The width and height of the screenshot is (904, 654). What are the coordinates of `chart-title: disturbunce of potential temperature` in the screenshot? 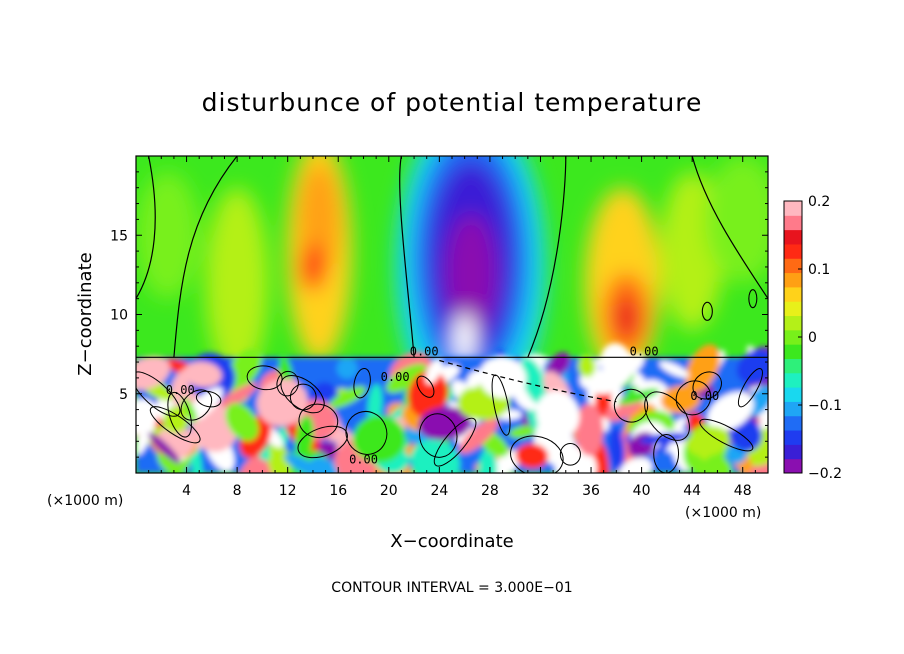 It's located at (452, 102).